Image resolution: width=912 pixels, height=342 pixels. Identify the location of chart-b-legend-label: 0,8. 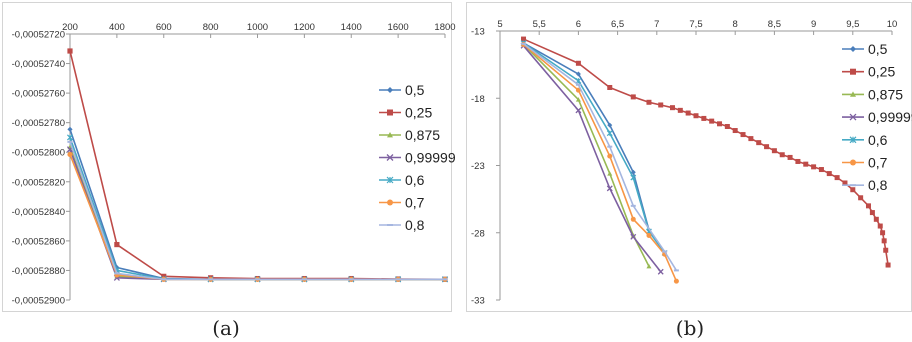
(878, 185).